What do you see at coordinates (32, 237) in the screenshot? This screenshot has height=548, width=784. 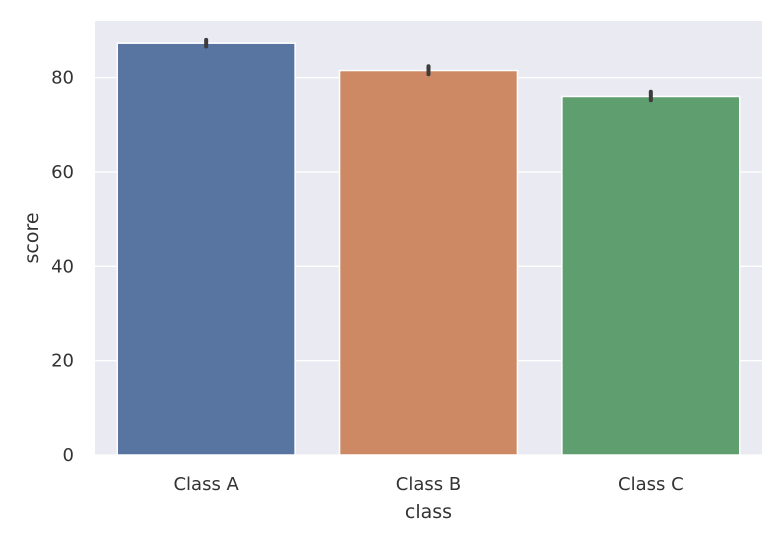 I see `y-axis-label: score` at bounding box center [32, 237].